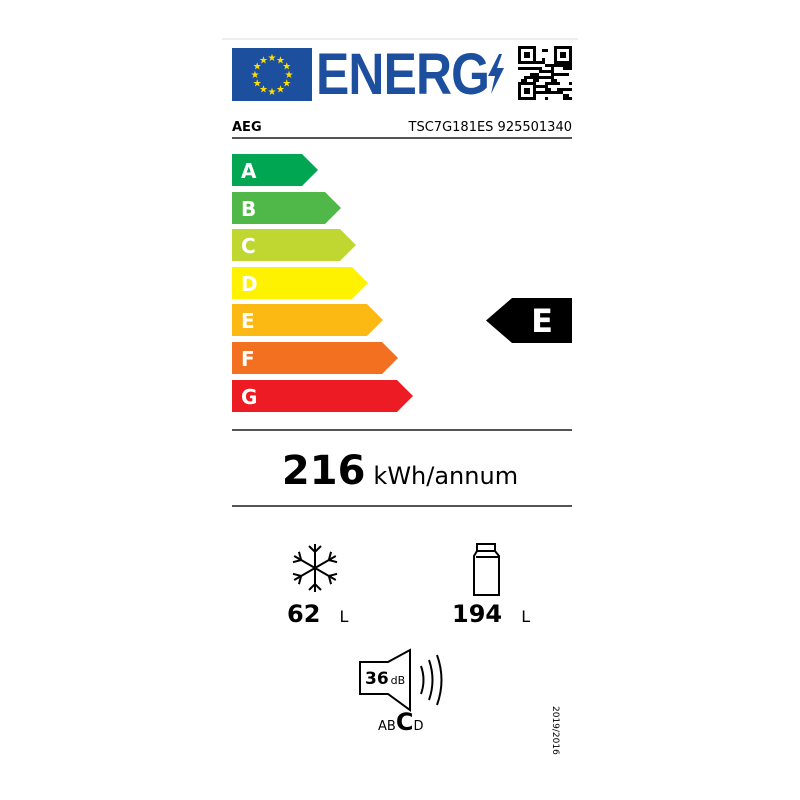 The height and width of the screenshot is (800, 800). I want to click on energy-class-a: A, so click(275, 170).